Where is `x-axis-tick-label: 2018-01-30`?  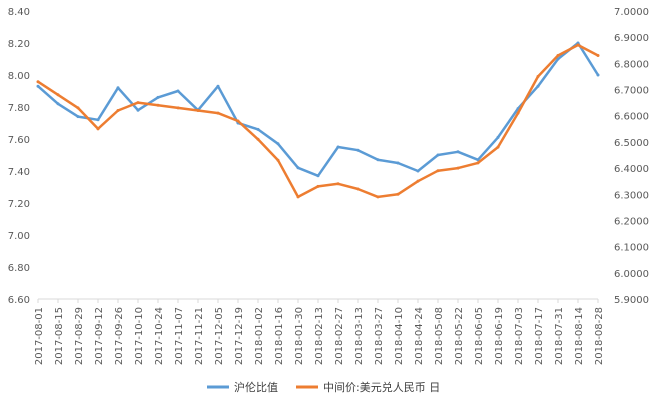
x-axis-tick-label: 2018-01-30 is located at coordinates (299, 336).